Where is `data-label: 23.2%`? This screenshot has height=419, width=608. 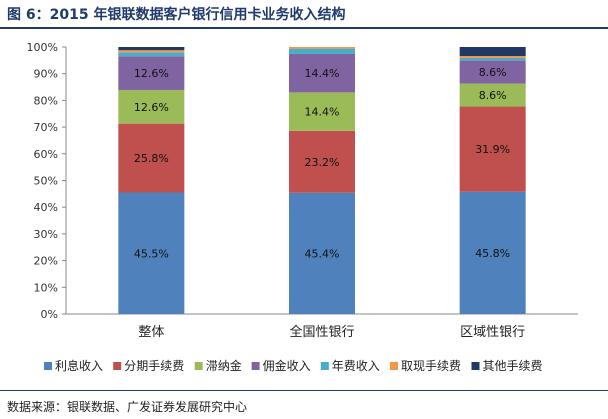 data-label: 23.2% is located at coordinates (322, 162).